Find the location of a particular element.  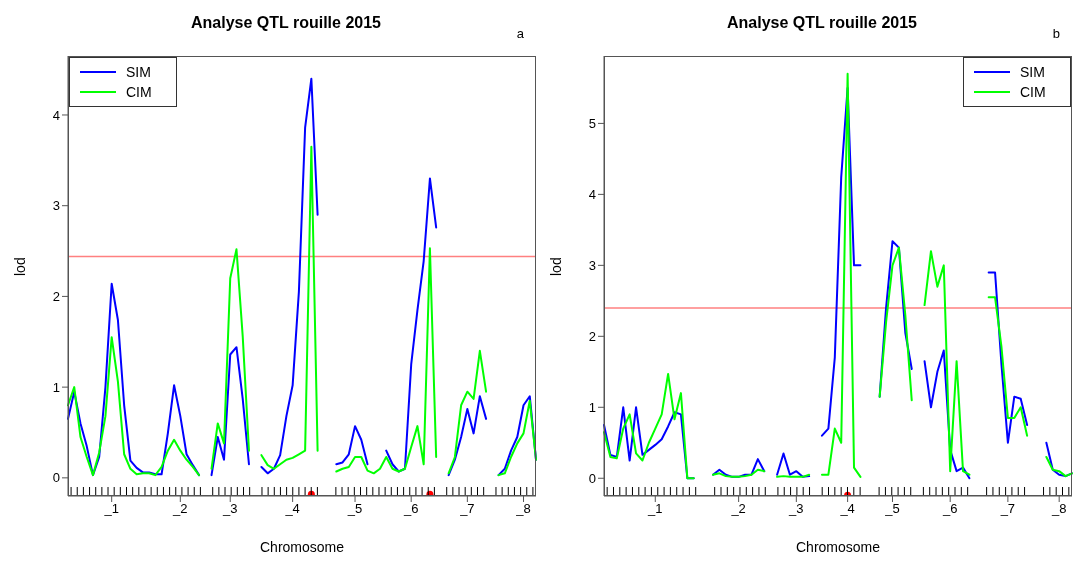

y-tick-label: 5 is located at coordinates (592, 124).